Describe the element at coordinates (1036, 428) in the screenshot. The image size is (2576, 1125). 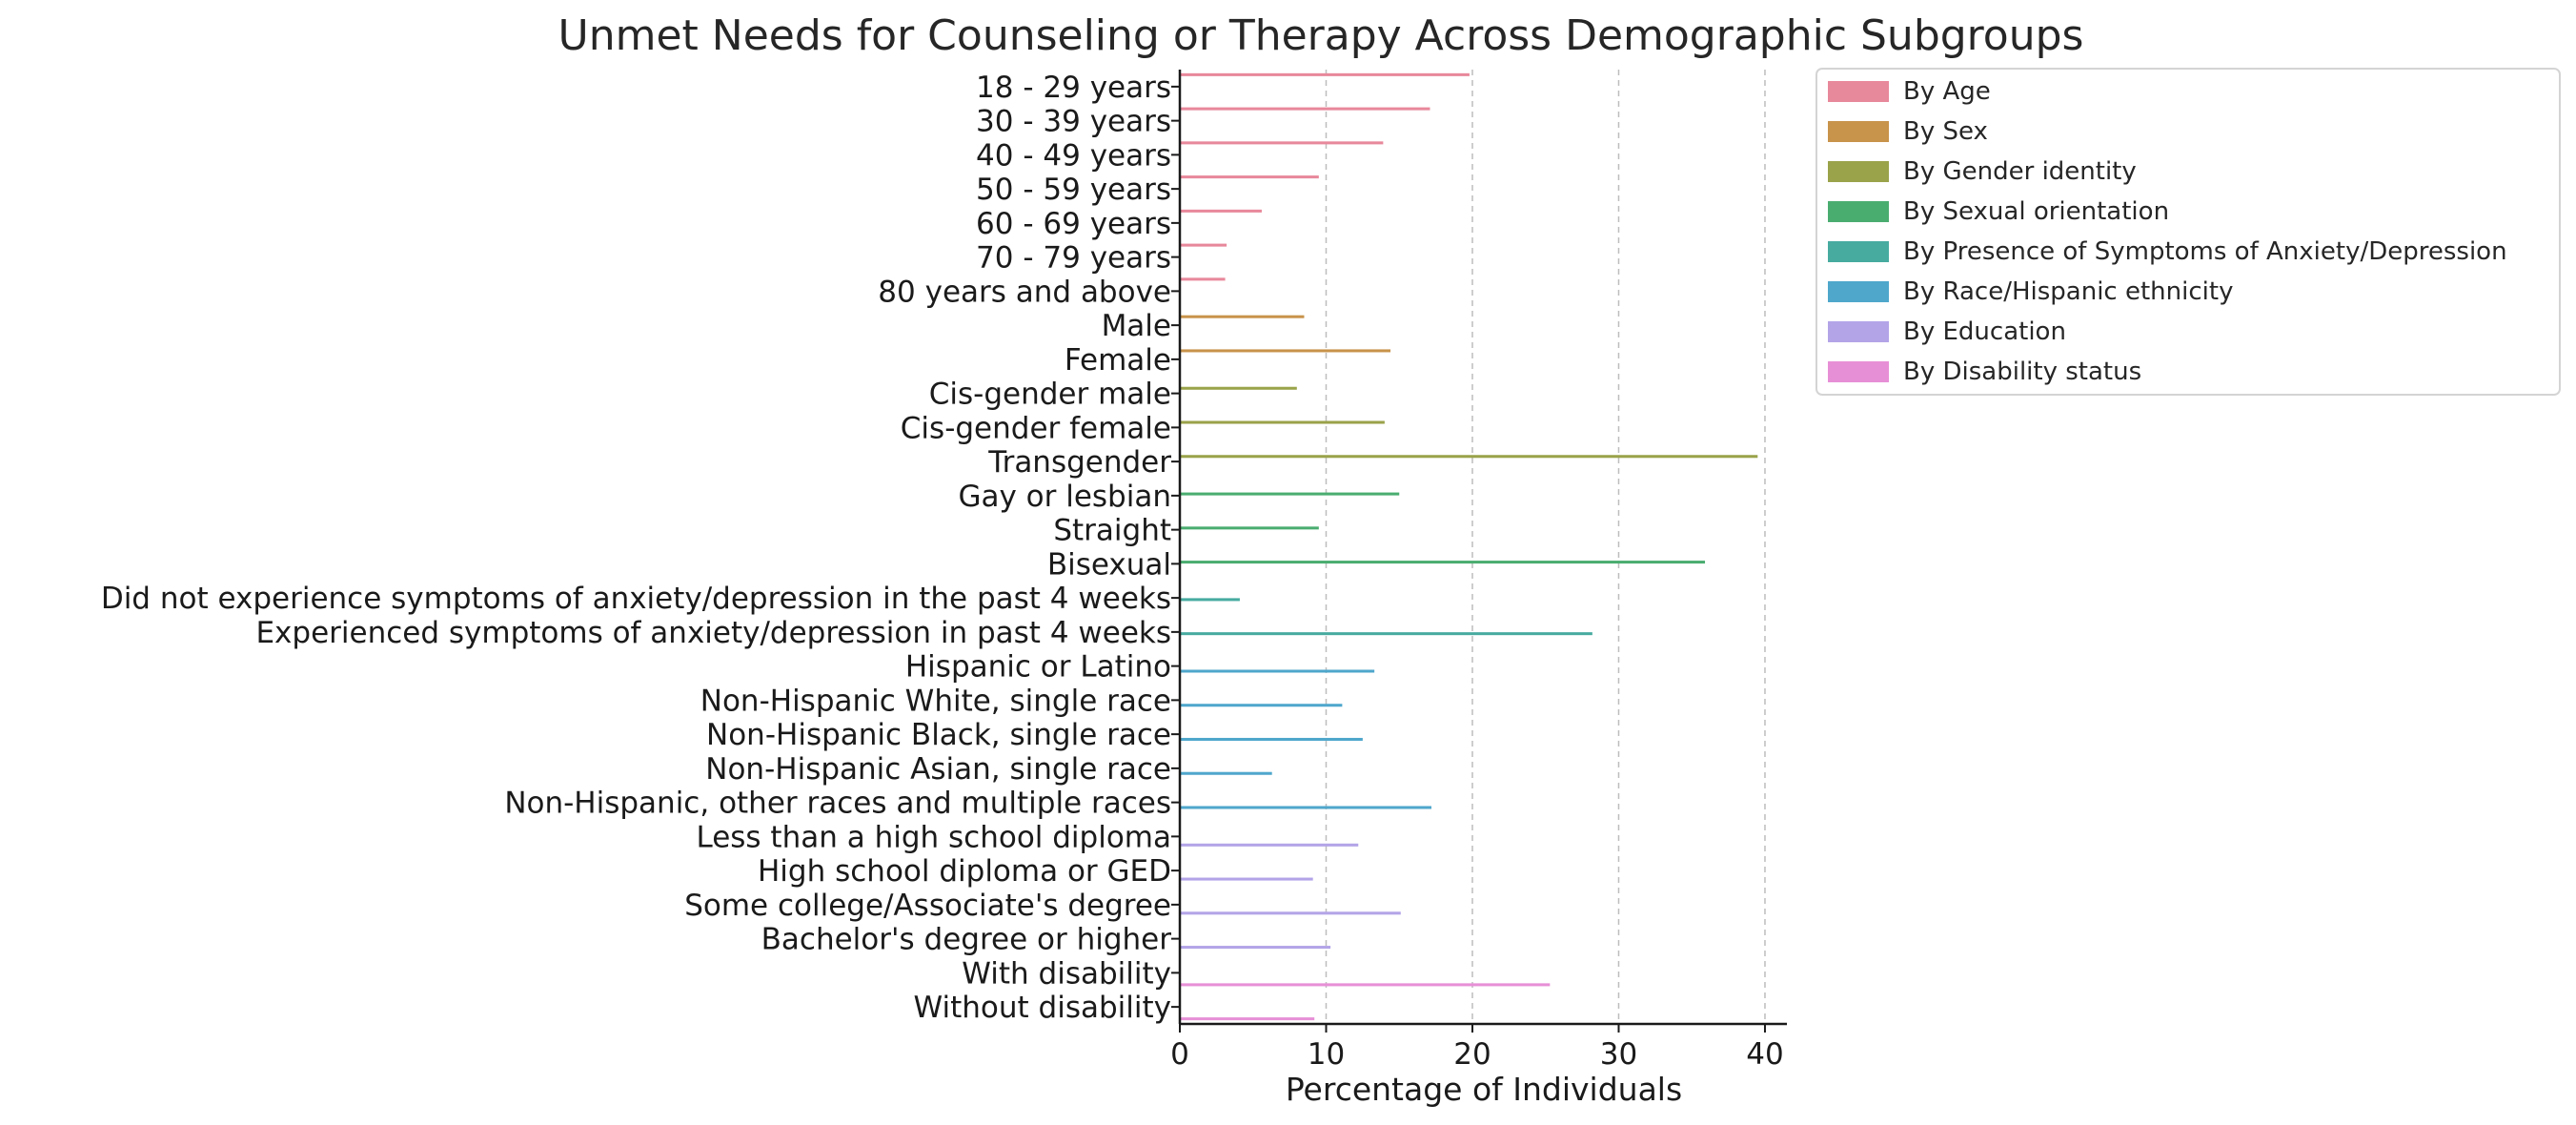
I see `y-tick-label-cis-gender-female: Cis-gender female` at that location.